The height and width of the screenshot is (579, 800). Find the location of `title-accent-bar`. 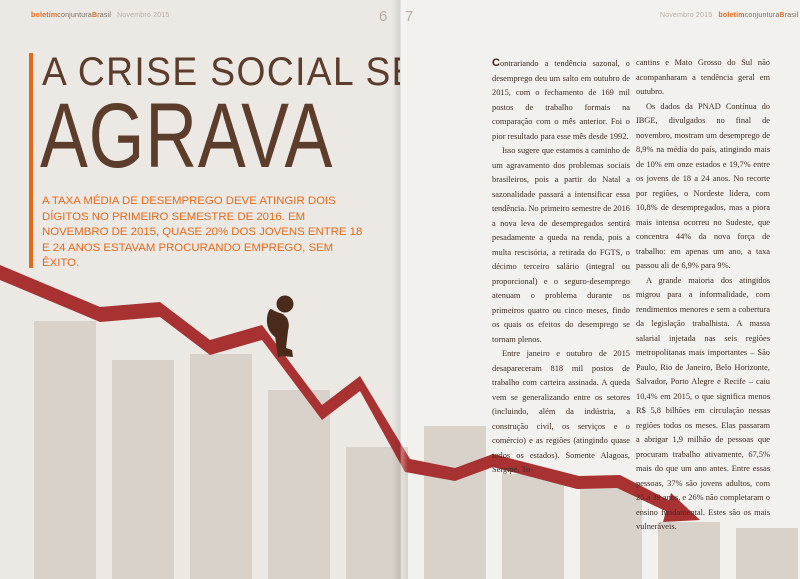

title-accent-bar is located at coordinates (31, 160).